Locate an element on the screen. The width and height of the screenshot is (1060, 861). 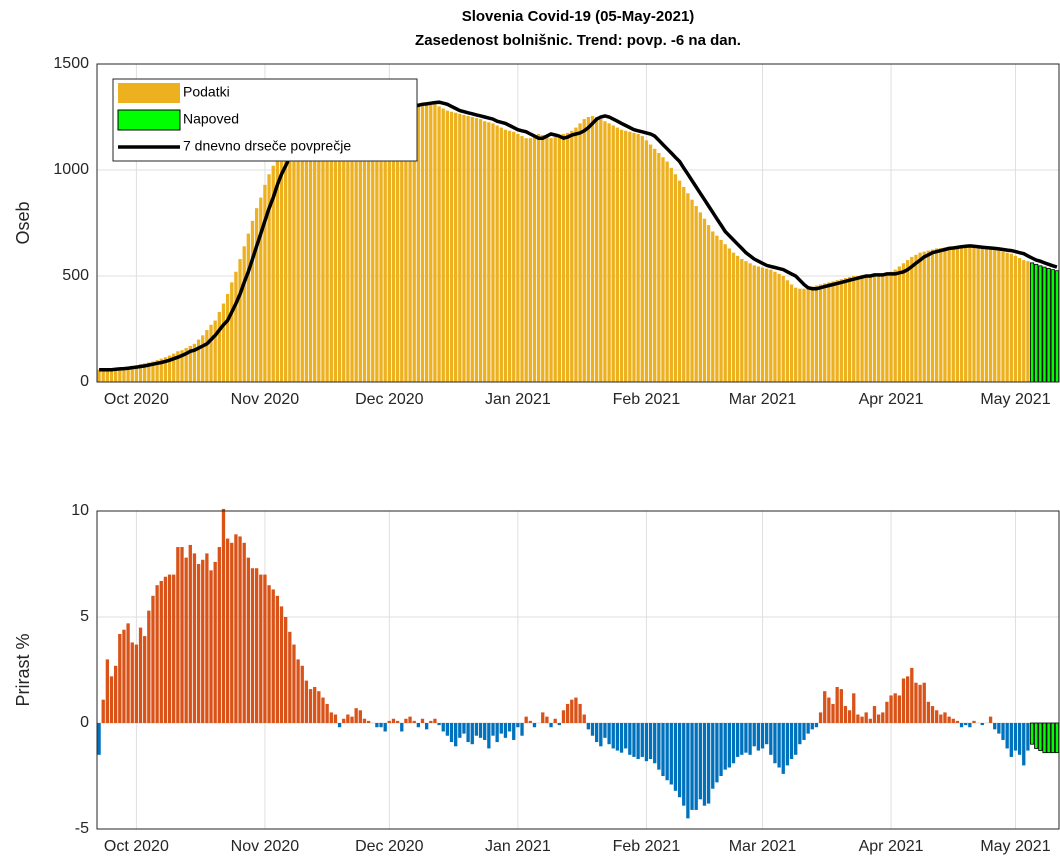
y-tick-label: -5 is located at coordinates (82, 828).